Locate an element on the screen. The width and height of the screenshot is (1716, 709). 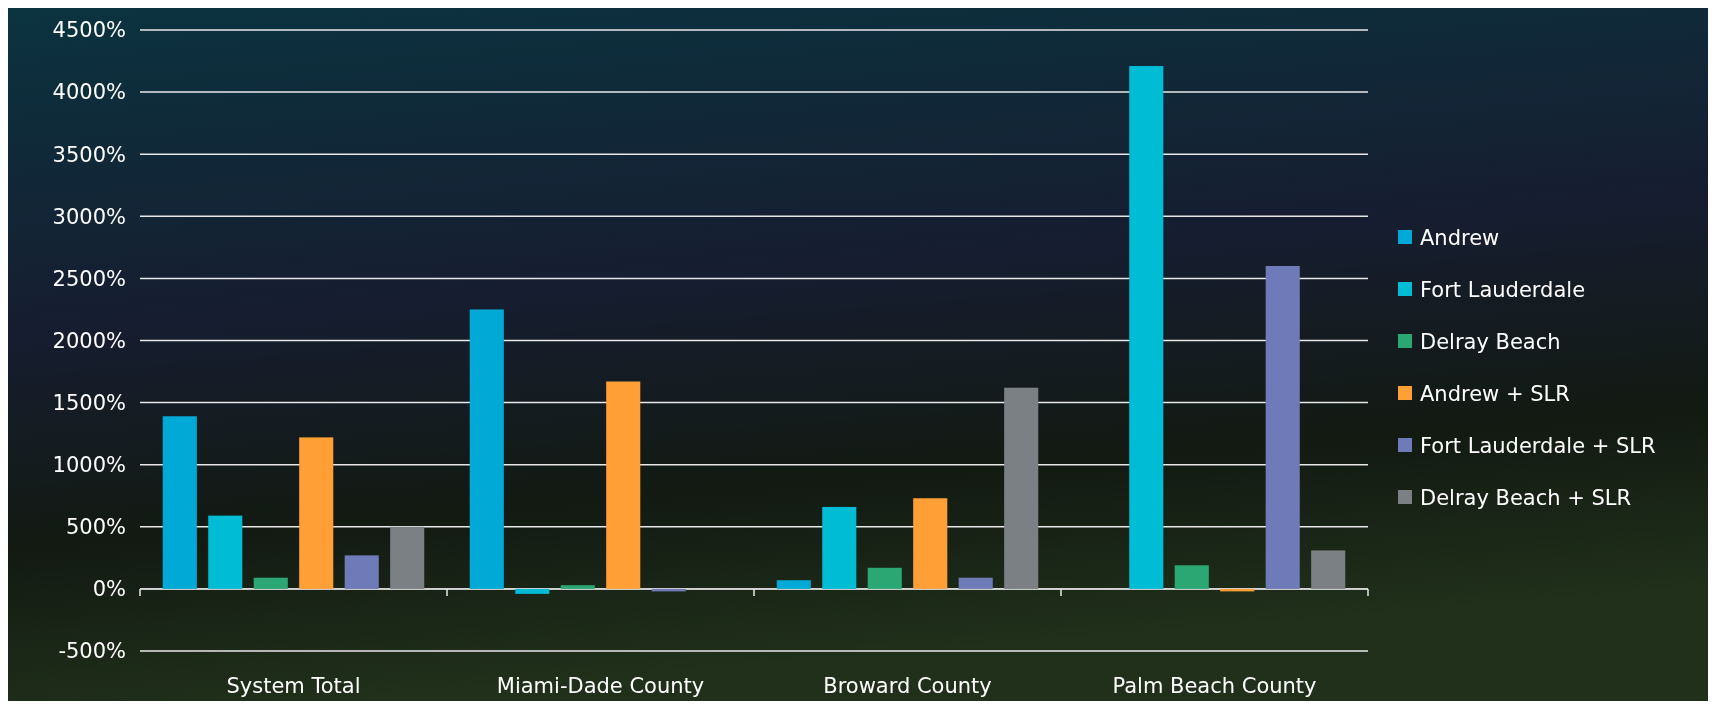
legend-label: Andrew is located at coordinates (1460, 238).